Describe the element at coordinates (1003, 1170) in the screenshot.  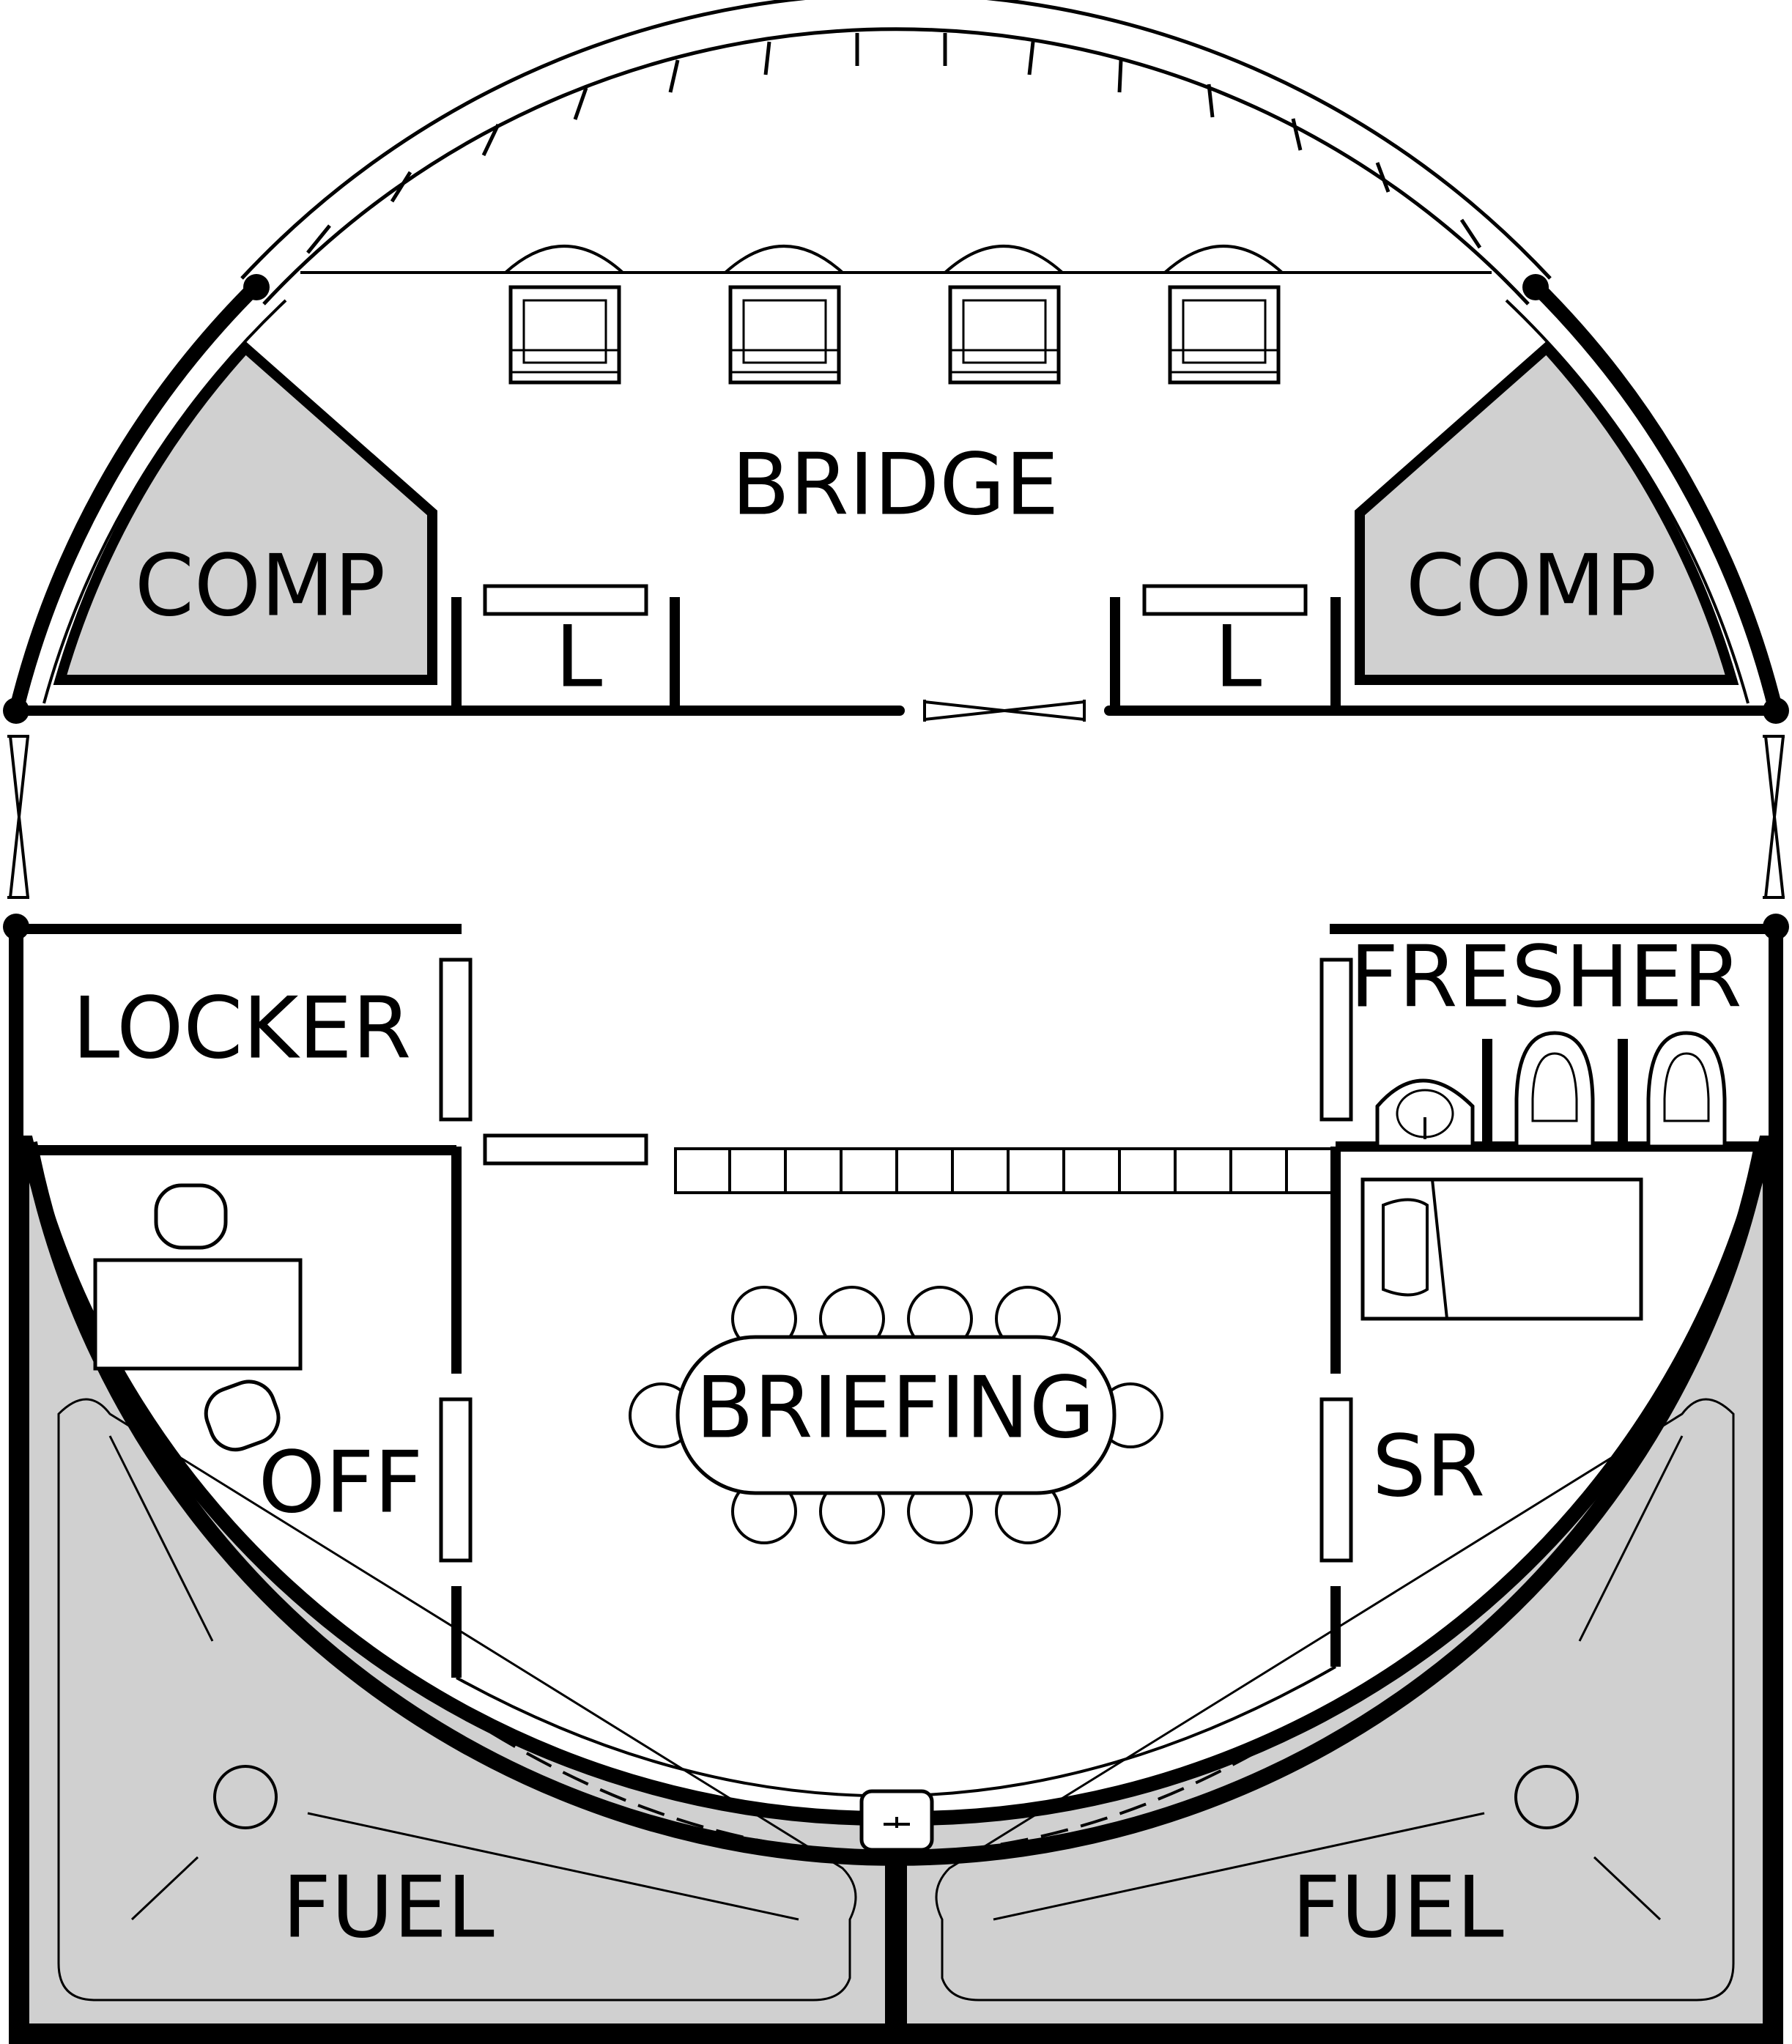
I see `briefing-top-counter` at that location.